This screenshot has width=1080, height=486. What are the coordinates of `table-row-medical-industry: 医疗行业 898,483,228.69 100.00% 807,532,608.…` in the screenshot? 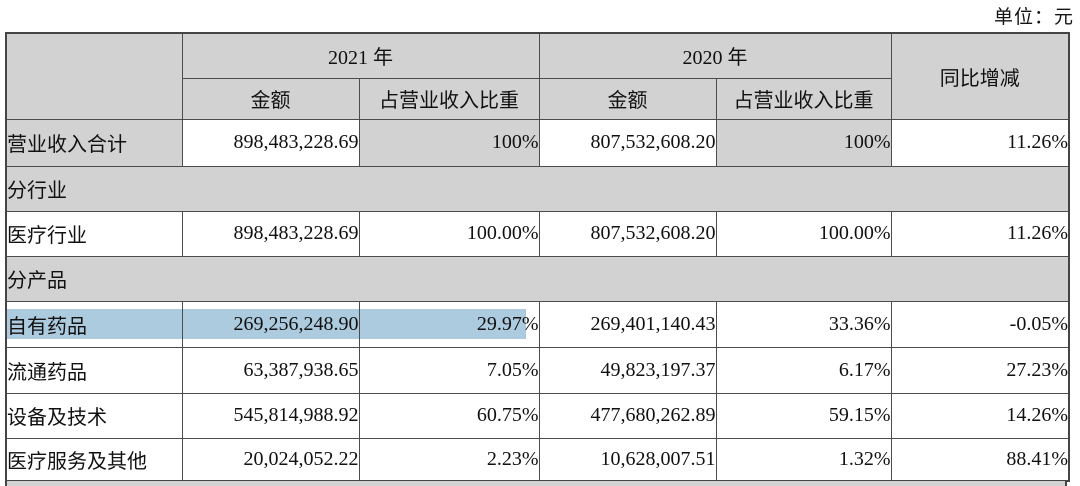 It's located at (537, 233).